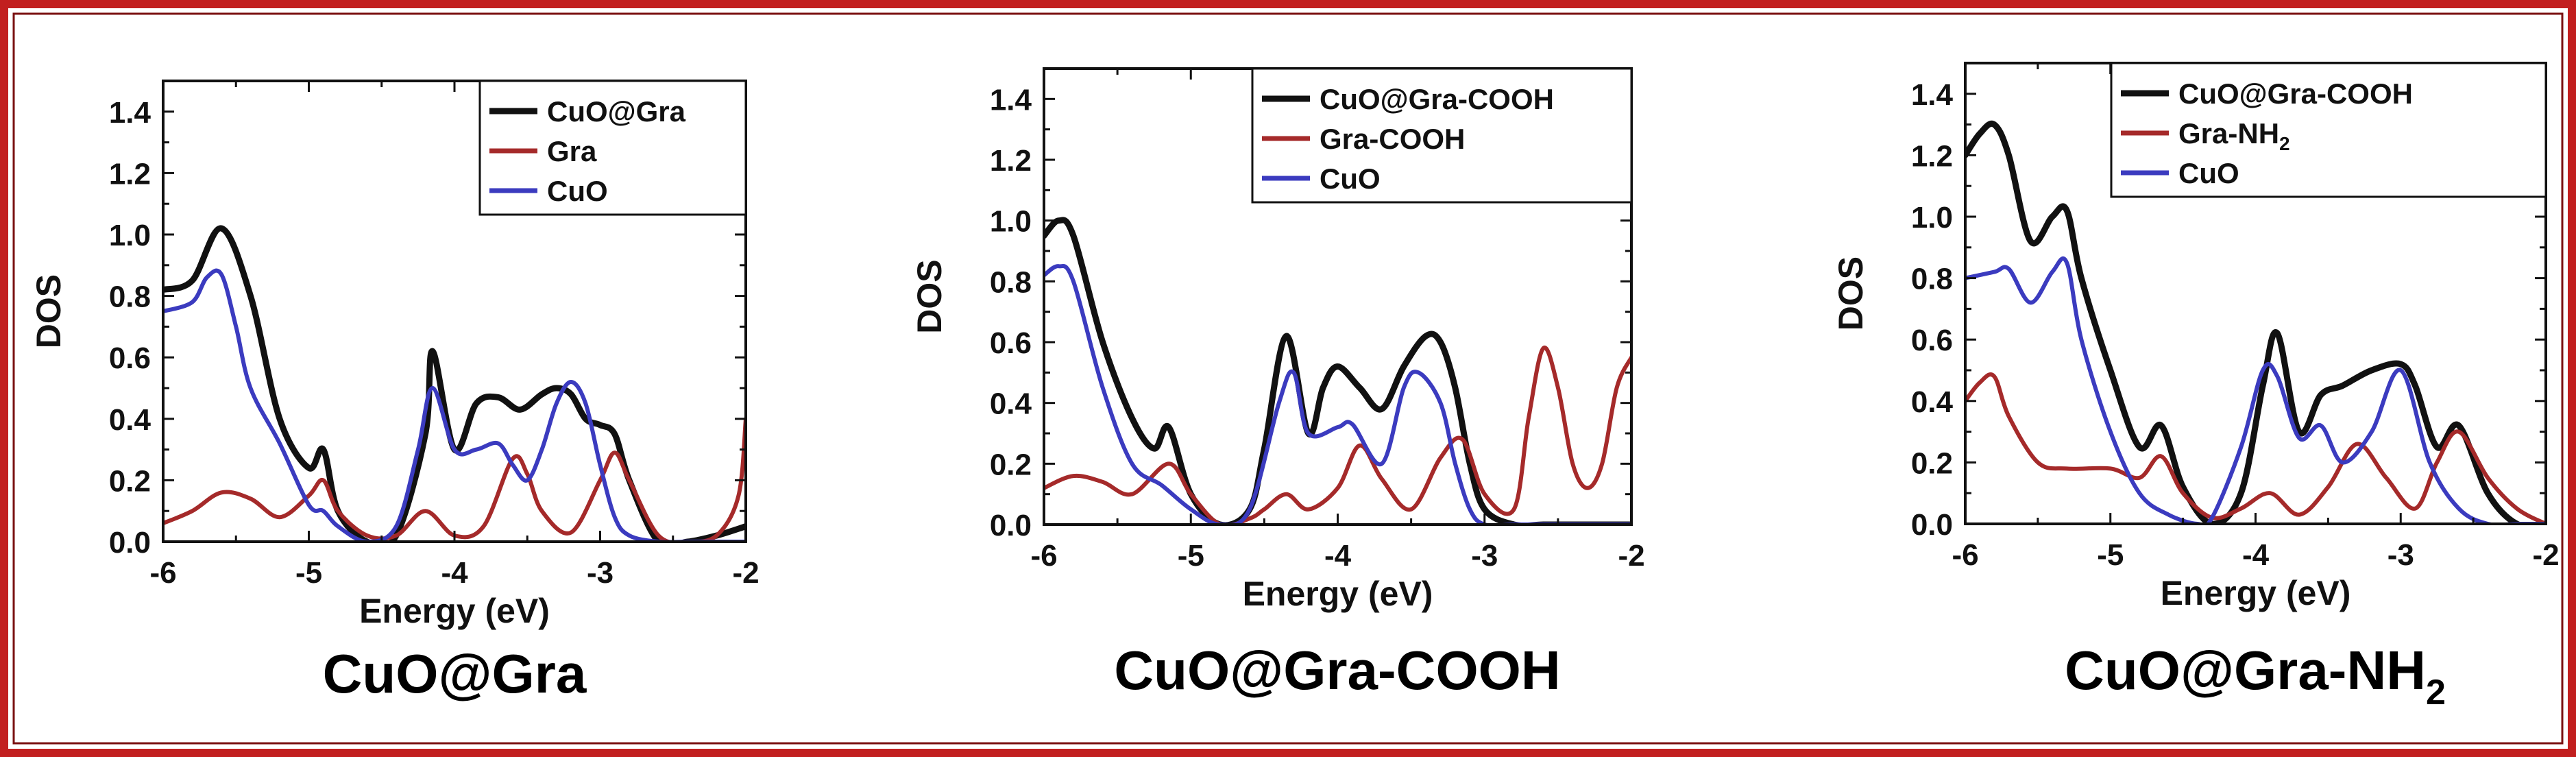 The height and width of the screenshot is (757, 2576). I want to click on legend: CuO@Gra Gra CuO, so click(612, 148).